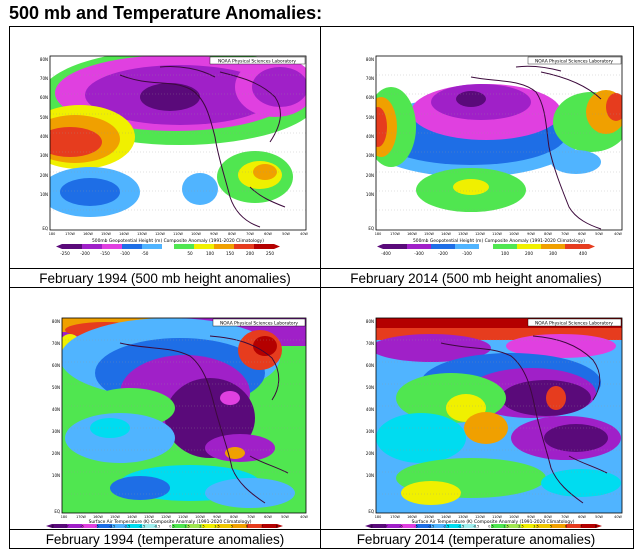  I want to click on caption-feb1994-height: February 1994 (500 mb height anomalies), so click(165, 278).